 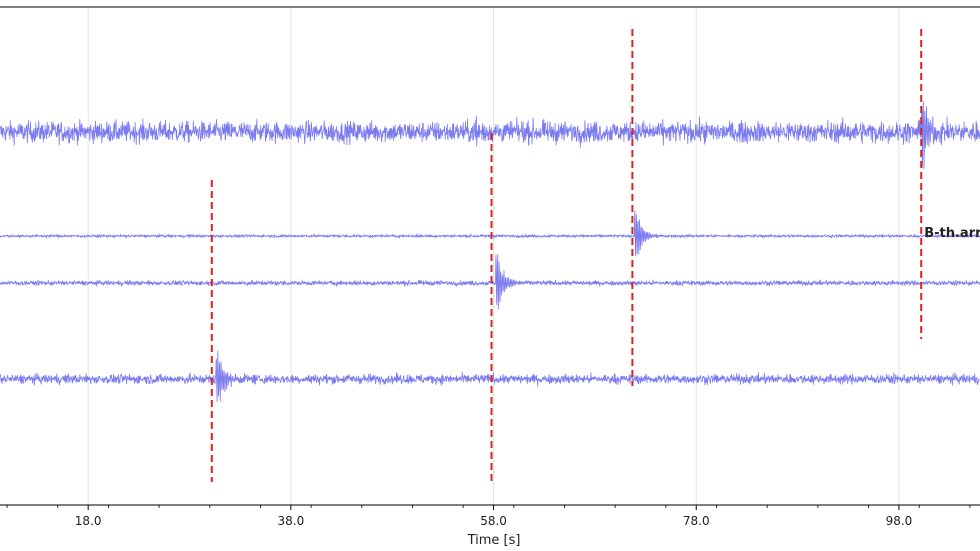 What do you see at coordinates (290, 521) in the screenshot?
I see `x-tick-label-1: 38.0` at bounding box center [290, 521].